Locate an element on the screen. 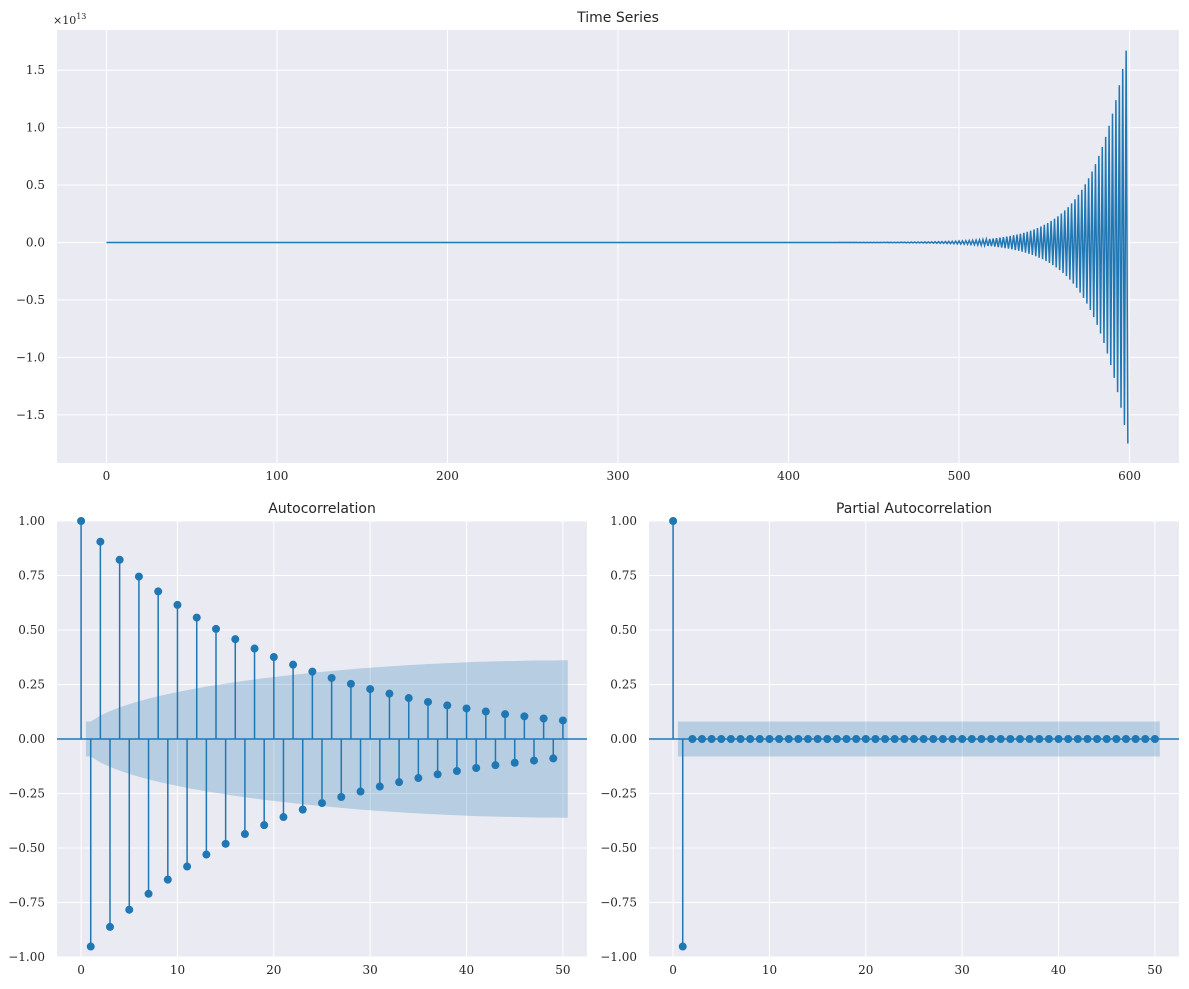 The width and height of the screenshot is (1189, 989). time-series-y-scale-label: ×10¹³ is located at coordinates (69, 19).